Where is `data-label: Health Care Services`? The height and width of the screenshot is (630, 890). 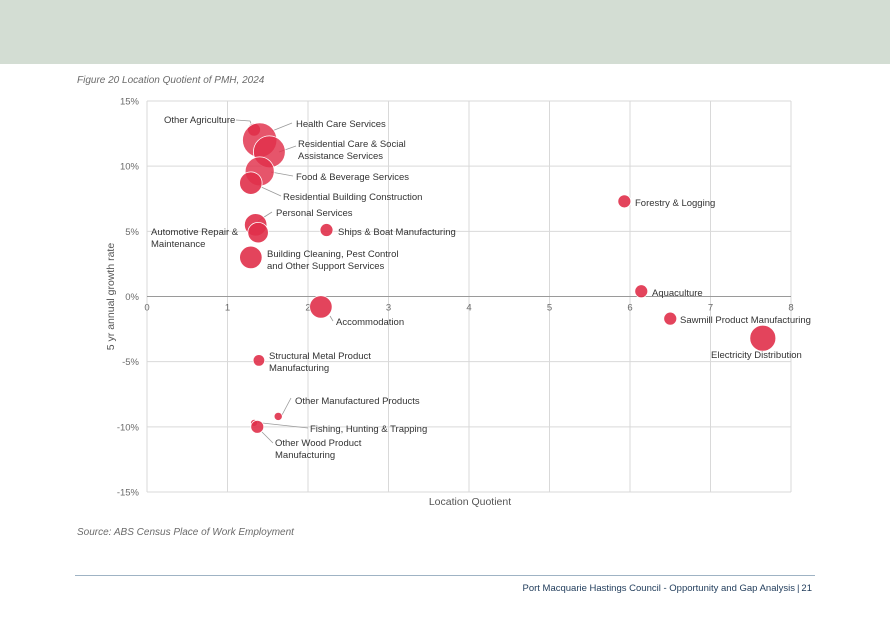
data-label: Health Care Services is located at coordinates (341, 124).